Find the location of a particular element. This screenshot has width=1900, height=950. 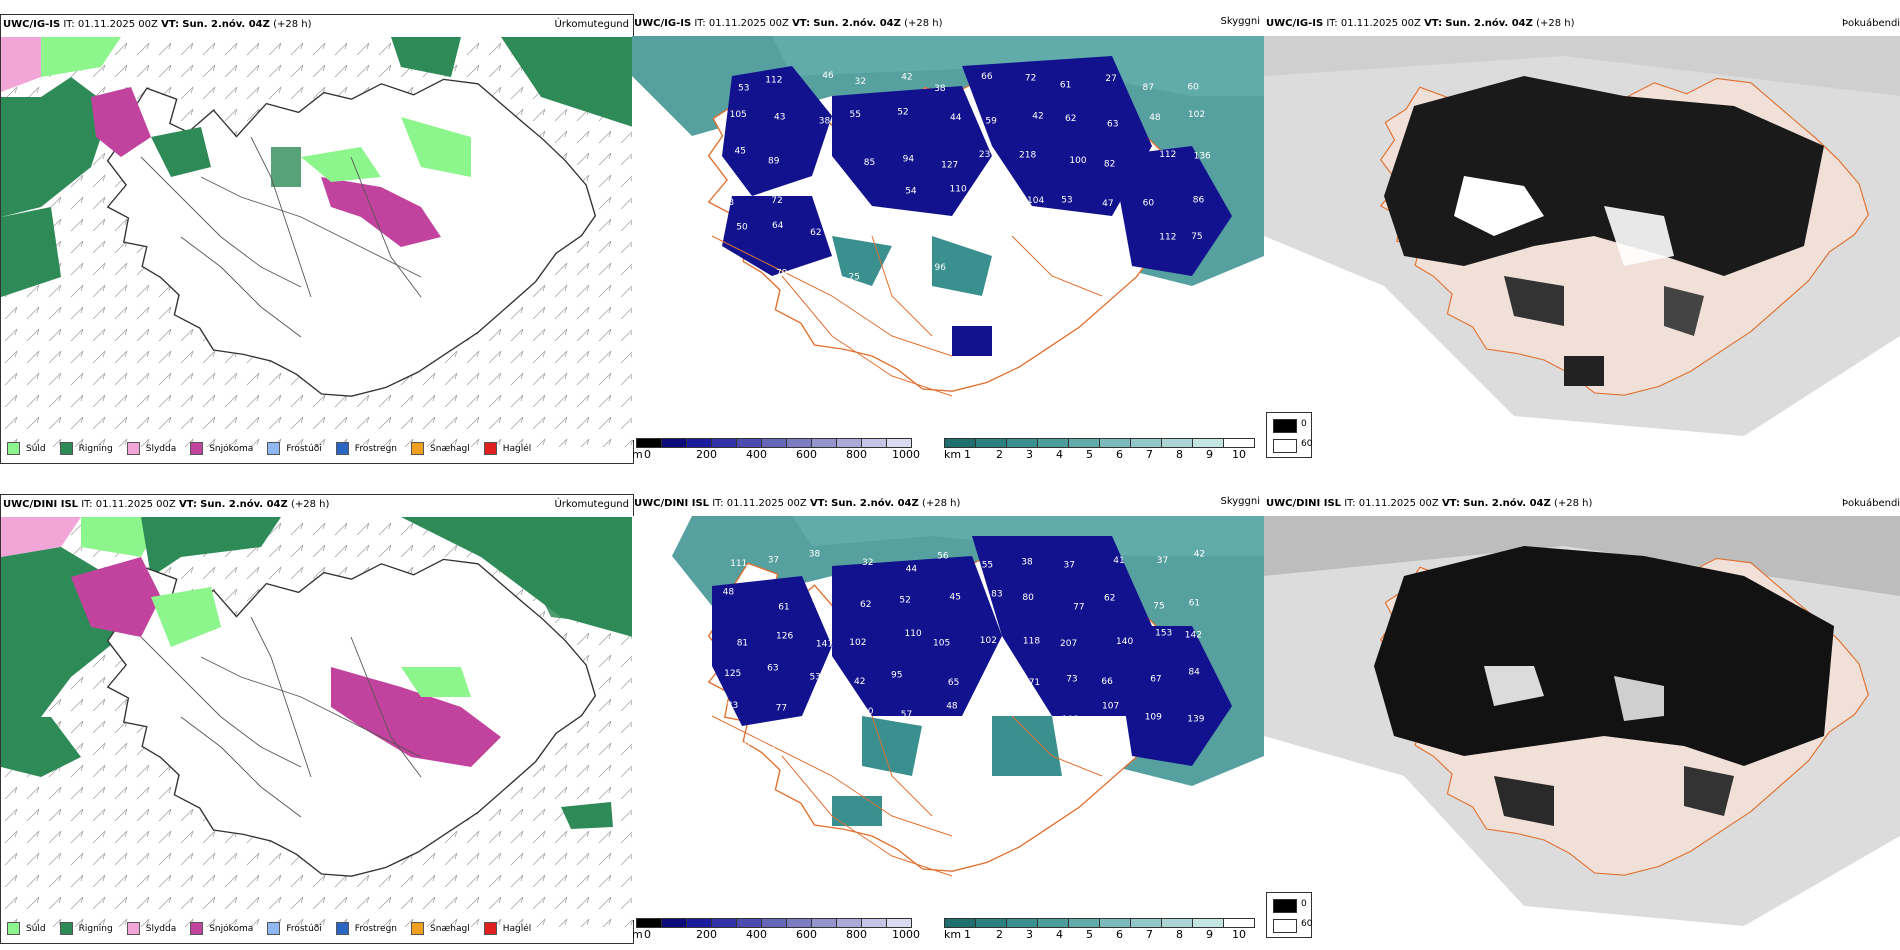

cloud-label: 67 is located at coordinates (1155, 679).